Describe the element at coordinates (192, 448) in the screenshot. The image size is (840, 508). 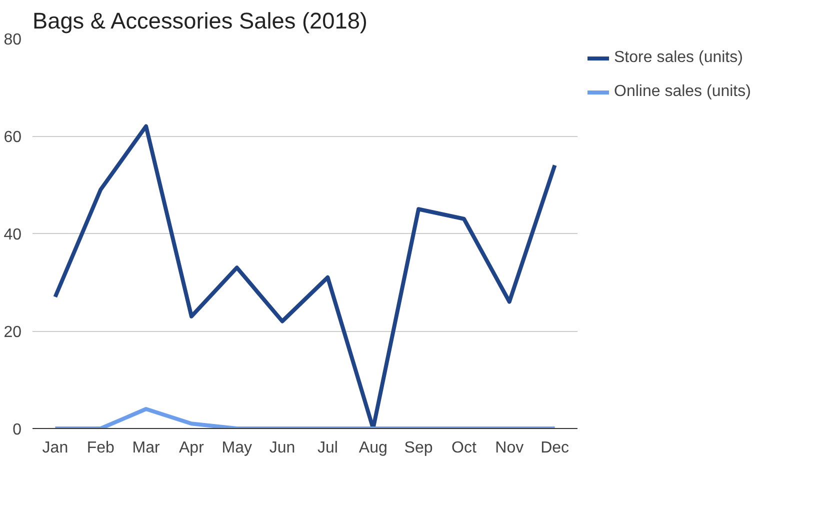
I see `x-tick-label: Apr` at that location.